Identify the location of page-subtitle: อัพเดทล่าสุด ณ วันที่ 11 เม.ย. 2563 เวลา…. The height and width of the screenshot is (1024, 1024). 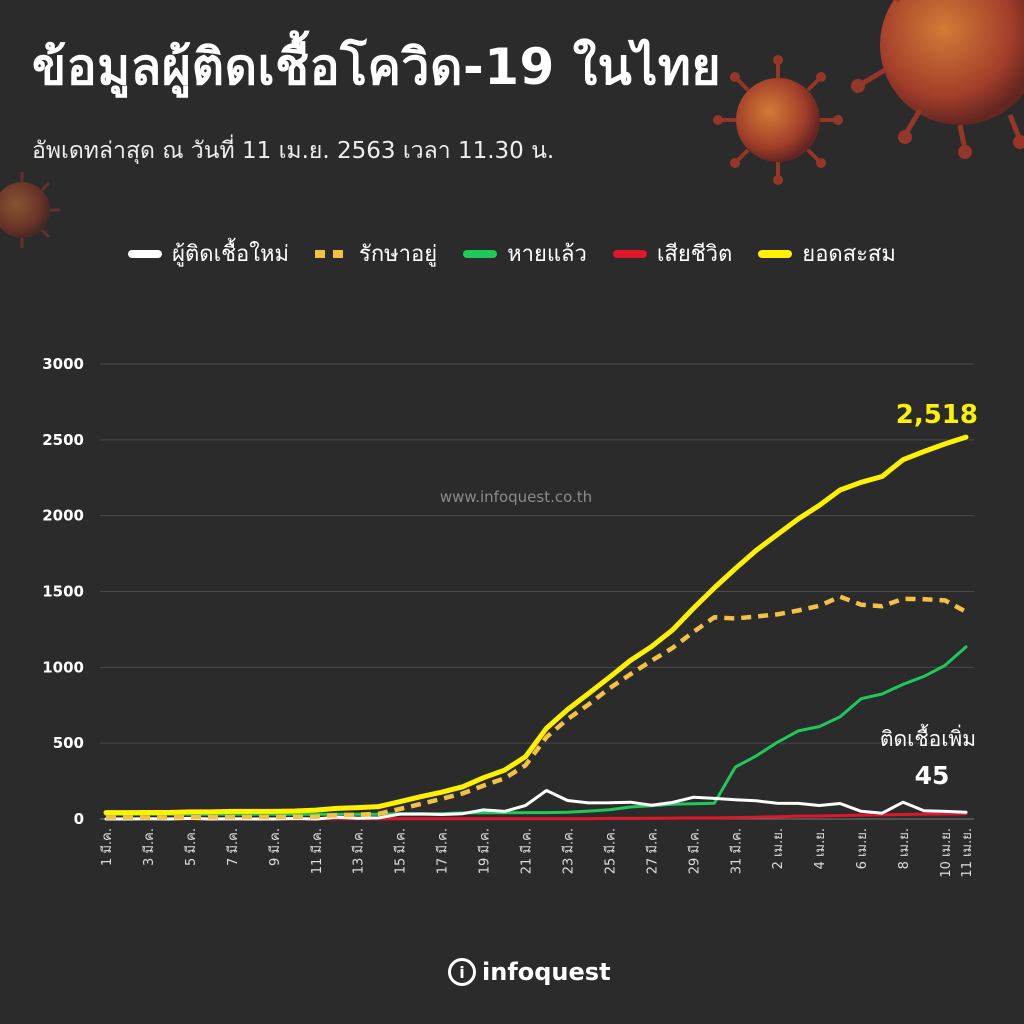
(293, 151).